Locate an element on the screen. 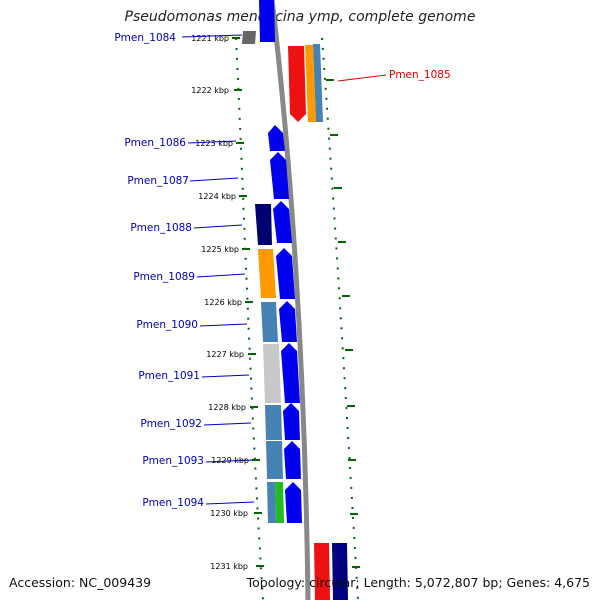  left-tick-marks is located at coordinates (248, 302).